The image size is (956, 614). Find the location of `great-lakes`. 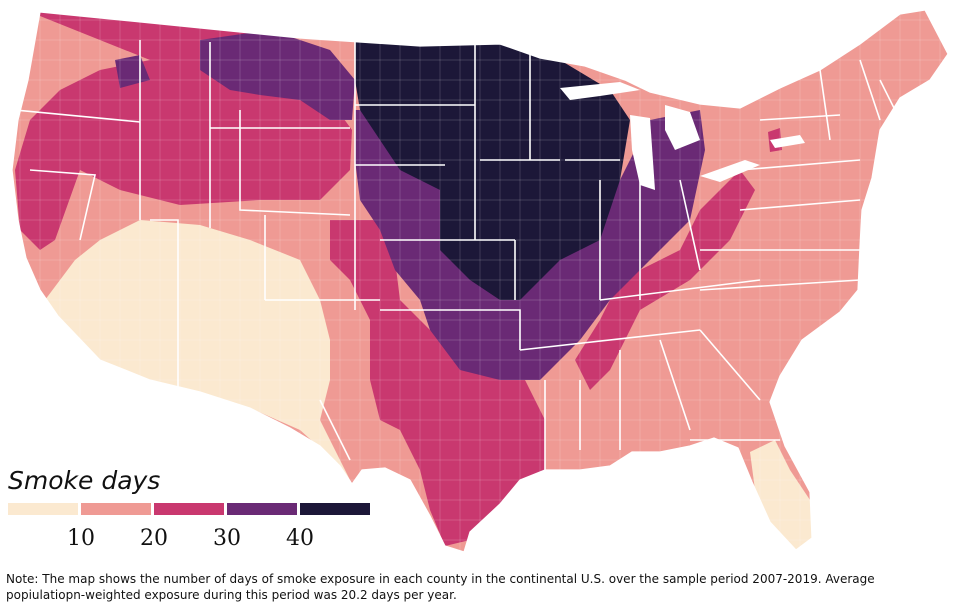

great-lakes is located at coordinates (682, 136).